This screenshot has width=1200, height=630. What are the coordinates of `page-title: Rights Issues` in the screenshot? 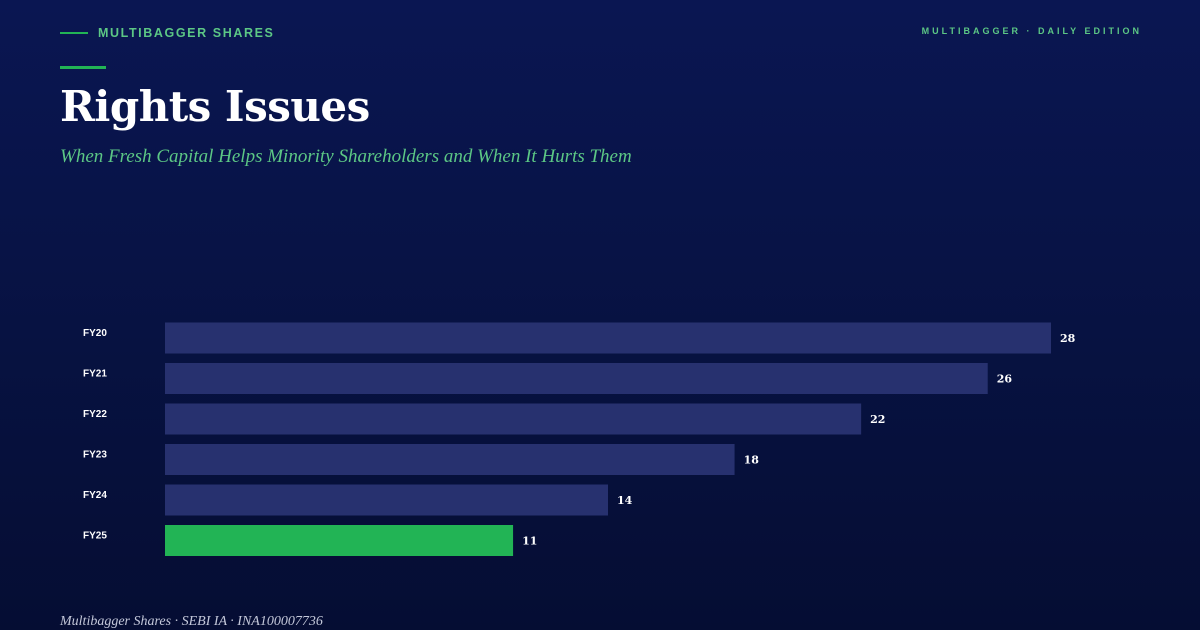 It's located at (215, 106).